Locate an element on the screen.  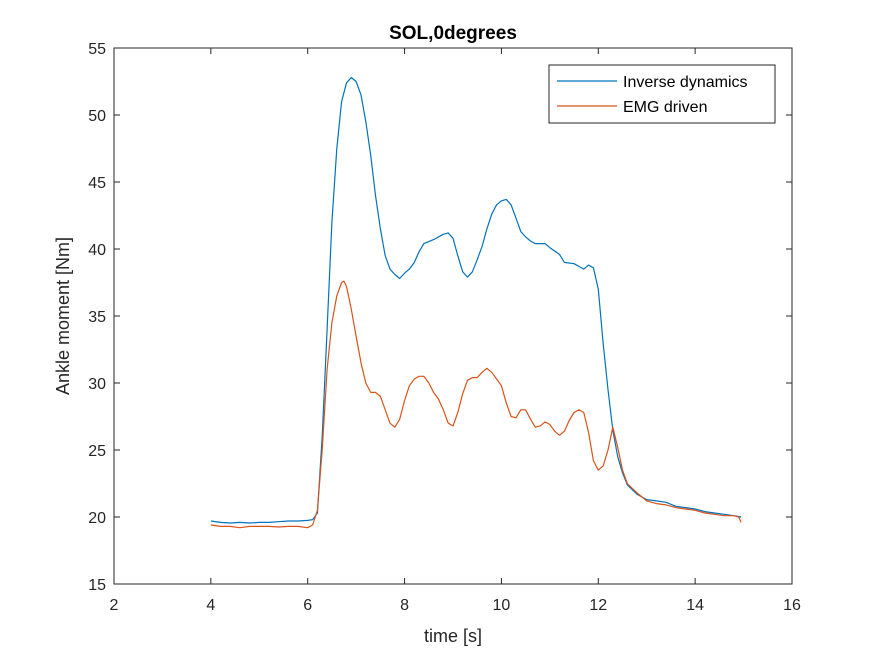
y-tick-label: 25 is located at coordinates (97, 451).